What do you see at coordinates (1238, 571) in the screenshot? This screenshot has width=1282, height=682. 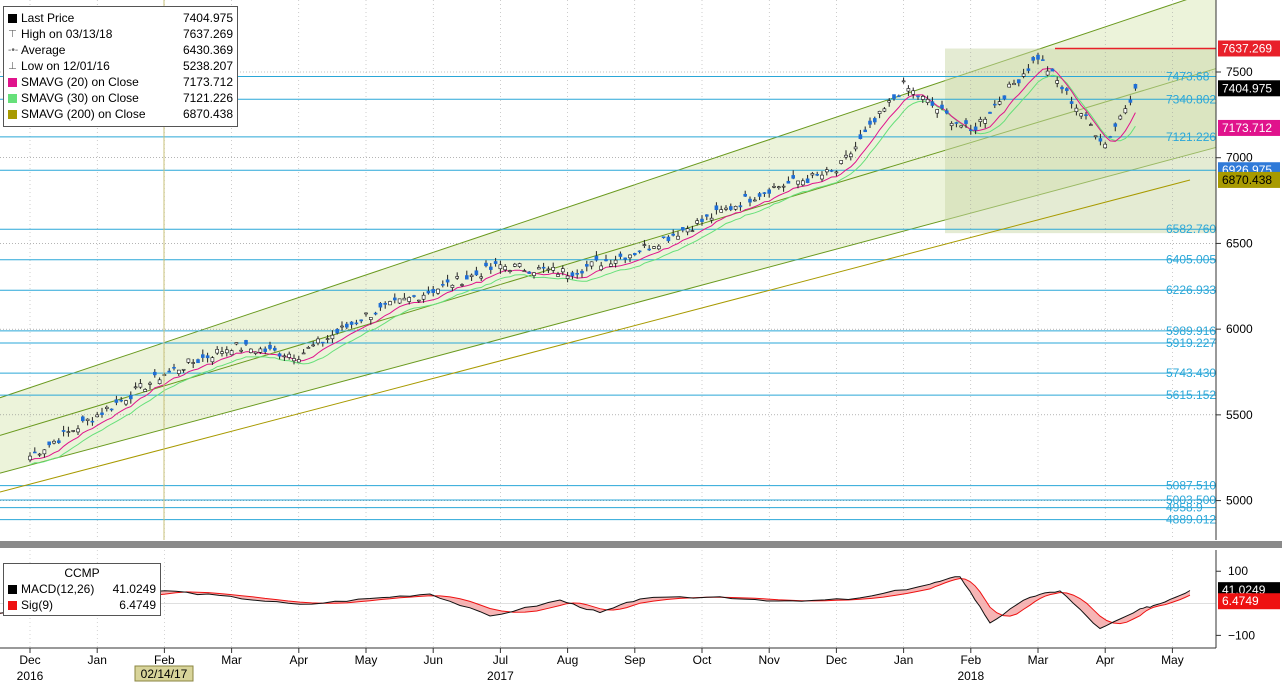 I see `macd-y-tick-label: 100` at bounding box center [1238, 571].